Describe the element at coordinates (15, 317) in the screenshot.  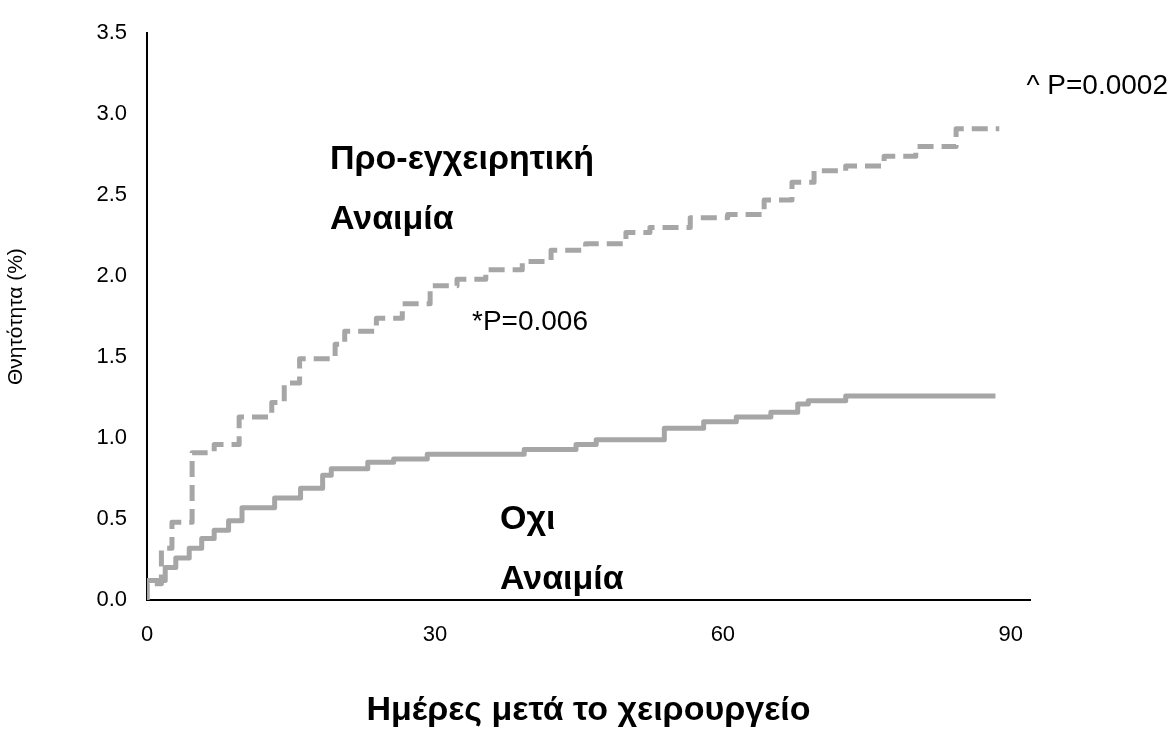
I see `y-axis-title: Θνητότητα (%)` at that location.